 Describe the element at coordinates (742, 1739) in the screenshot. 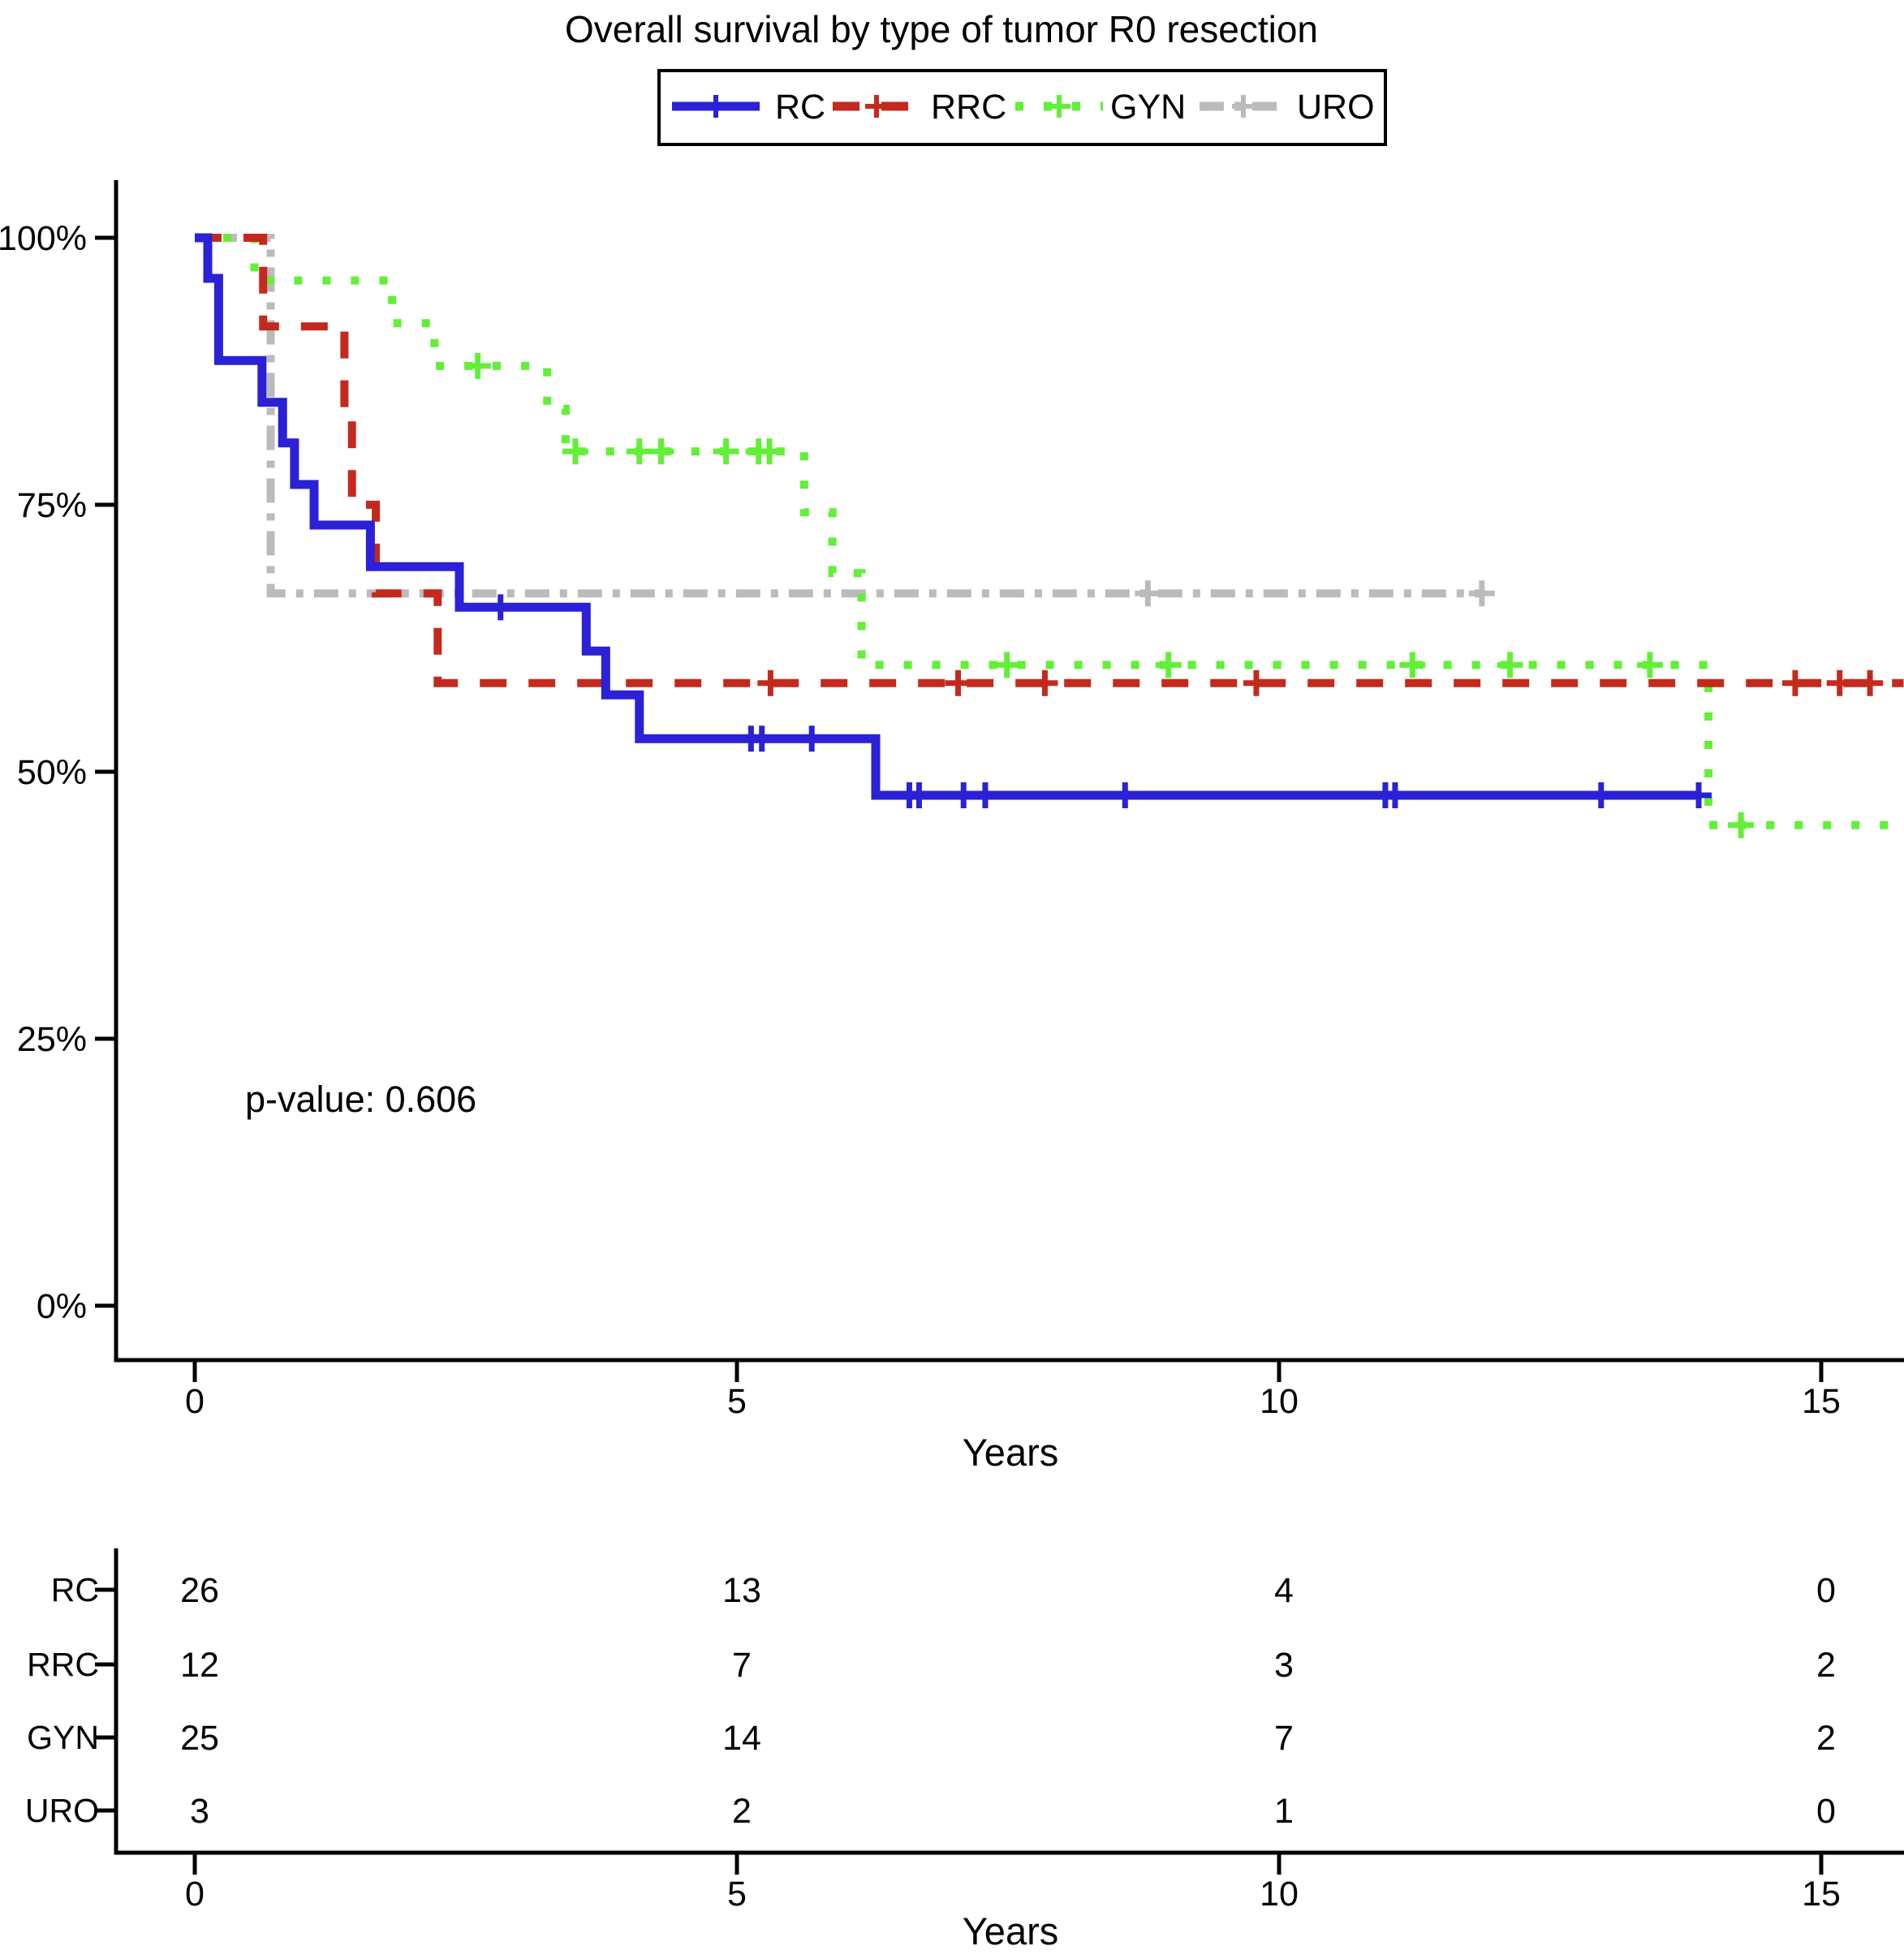

I see `risk-count-gyn-5: 14` at that location.